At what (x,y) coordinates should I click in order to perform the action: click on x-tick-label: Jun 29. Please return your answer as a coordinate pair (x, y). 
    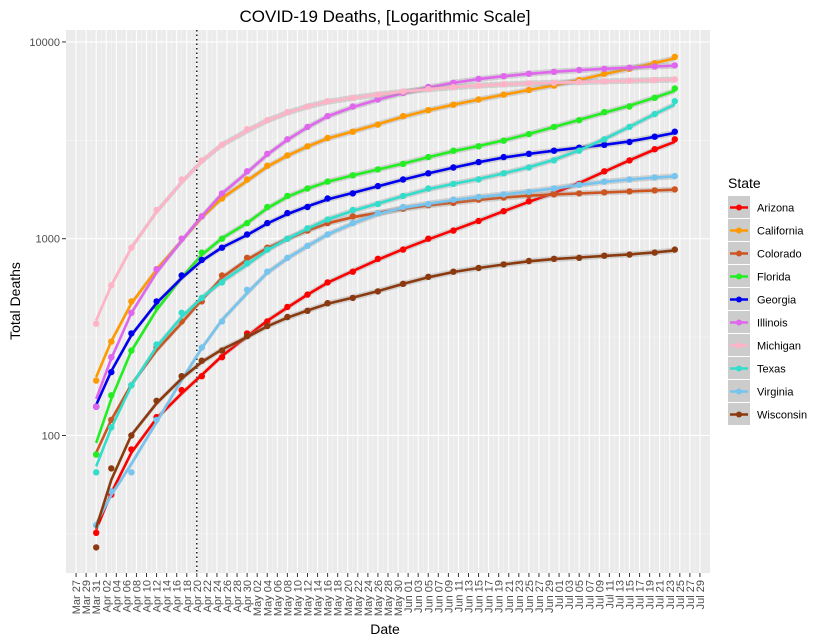
    Looking at the image, I should click on (550, 596).